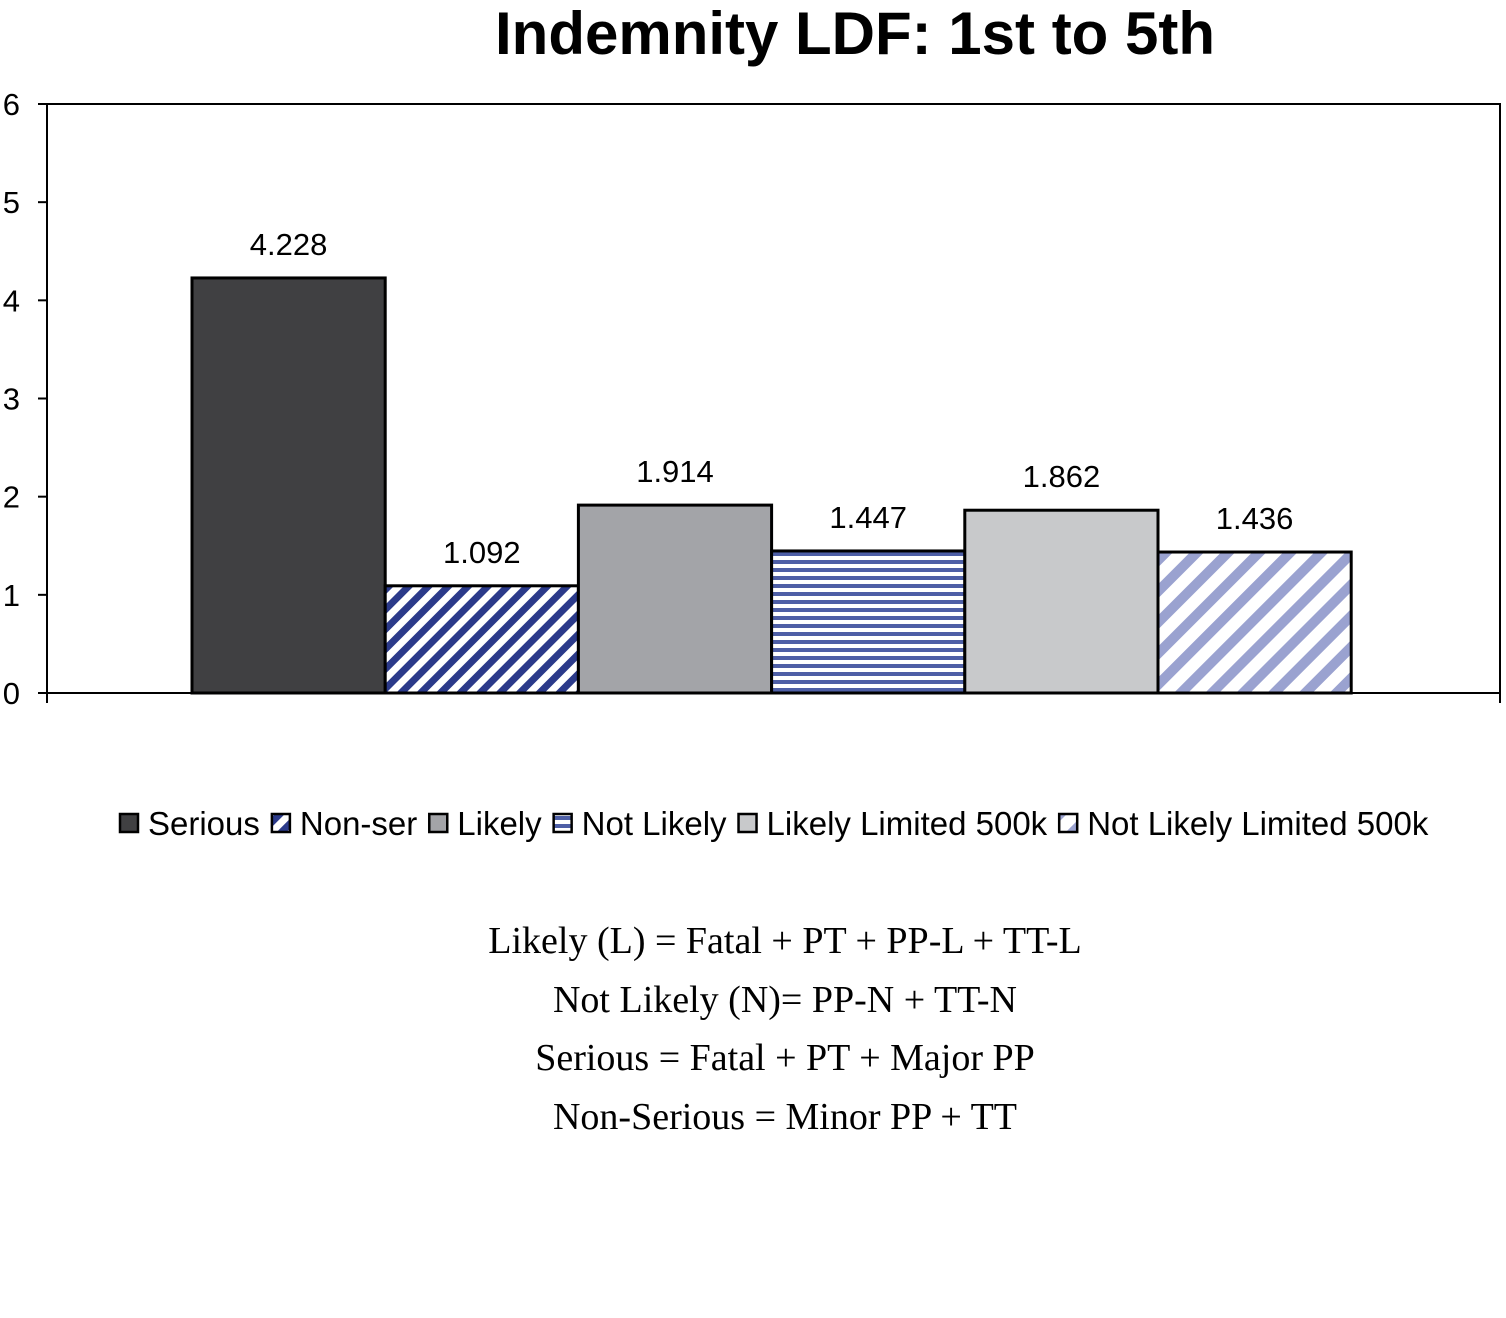 The image size is (1506, 1318). Describe the element at coordinates (11, 104) in the screenshot. I see `y-tick-label: 6` at that location.